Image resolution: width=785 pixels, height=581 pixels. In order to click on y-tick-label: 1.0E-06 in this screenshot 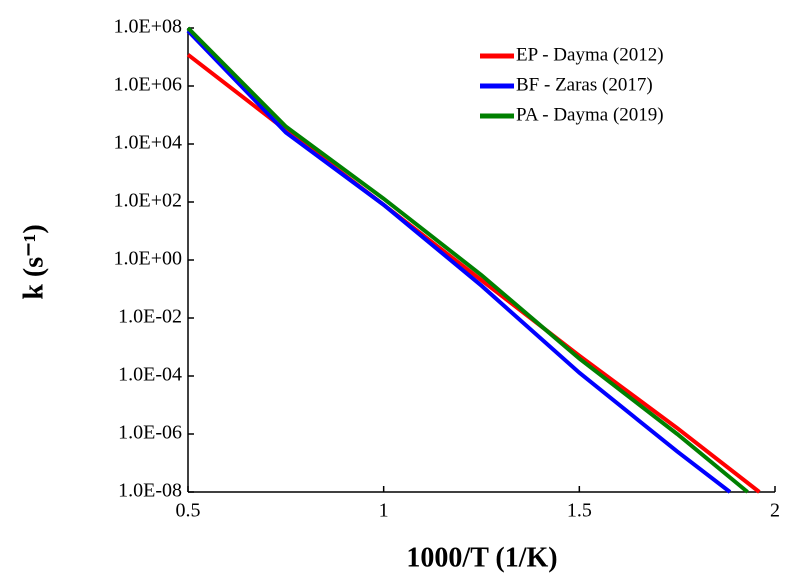, I will do `click(150, 433)`.